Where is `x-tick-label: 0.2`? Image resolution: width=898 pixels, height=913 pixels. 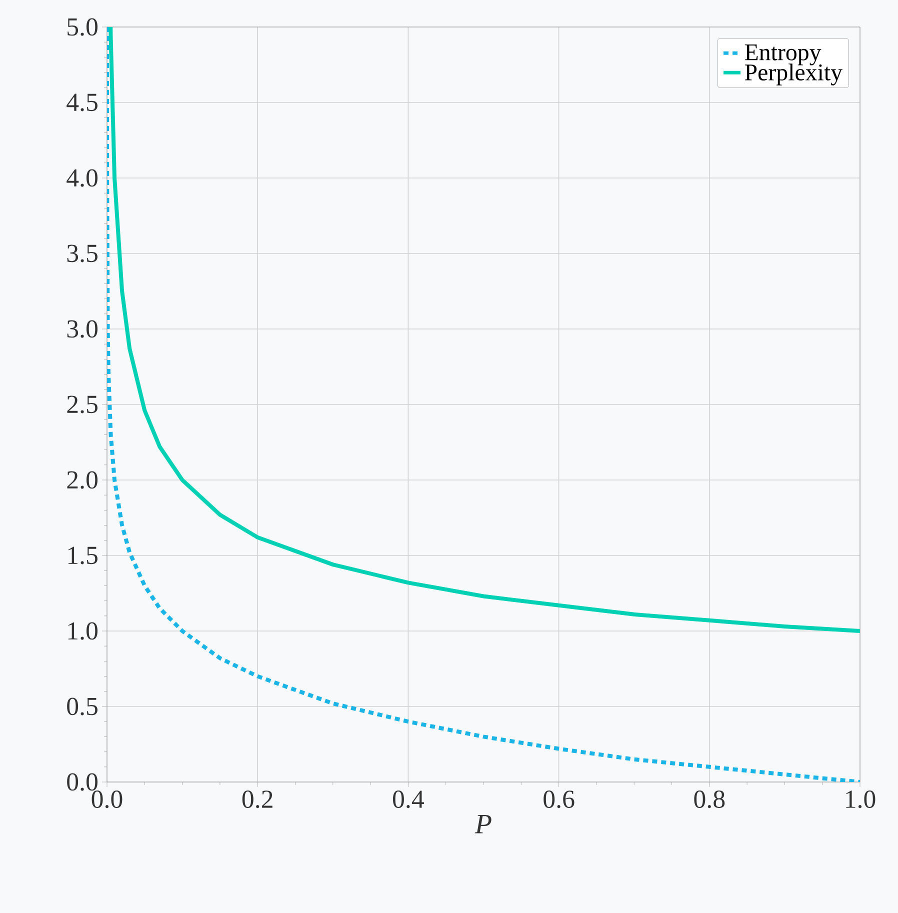 x-tick-label: 0.2 is located at coordinates (257, 799).